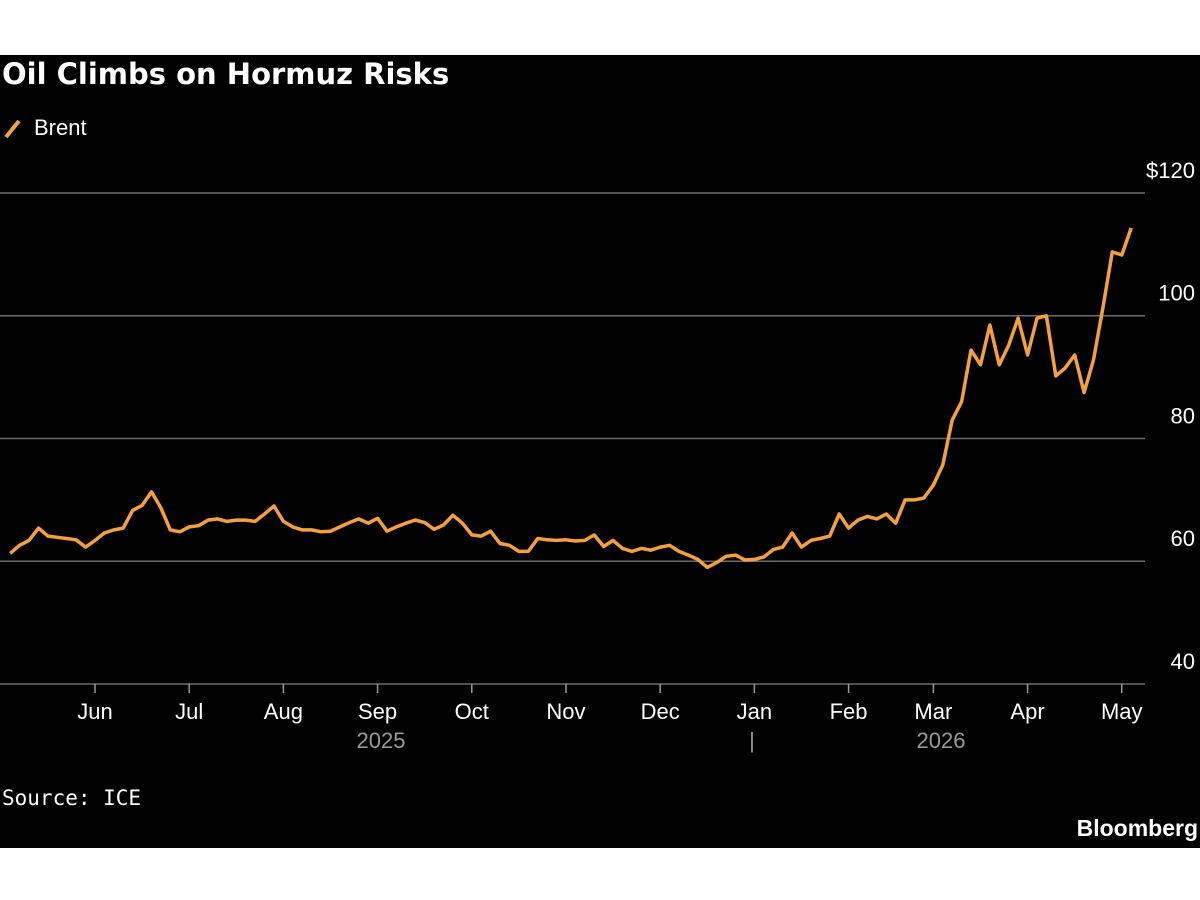  Describe the element at coordinates (1122, 711) in the screenshot. I see `x-tick-label: May` at that location.